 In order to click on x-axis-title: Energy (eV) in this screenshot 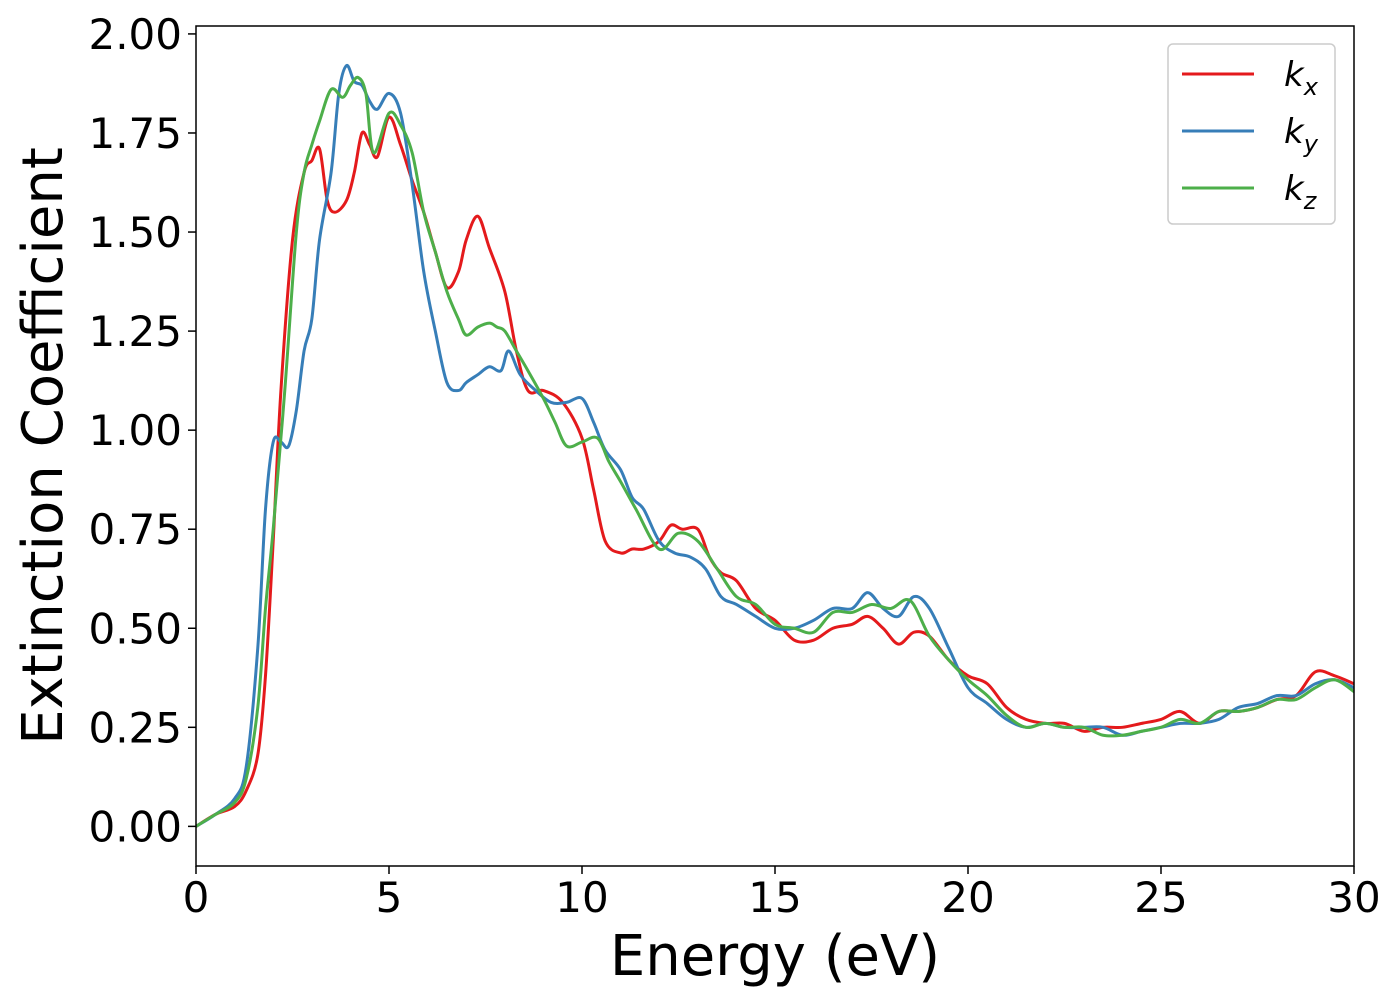, I will do `click(775, 956)`.